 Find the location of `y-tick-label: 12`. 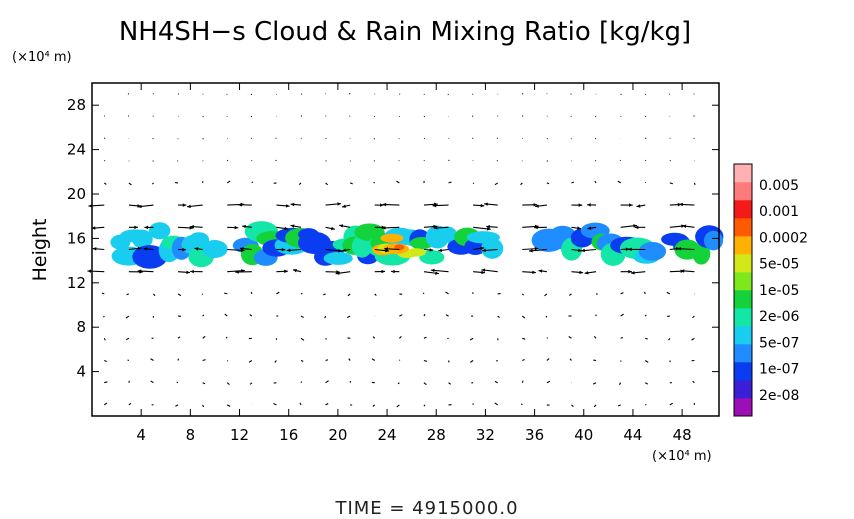

y-tick-label: 12 is located at coordinates (76, 283).